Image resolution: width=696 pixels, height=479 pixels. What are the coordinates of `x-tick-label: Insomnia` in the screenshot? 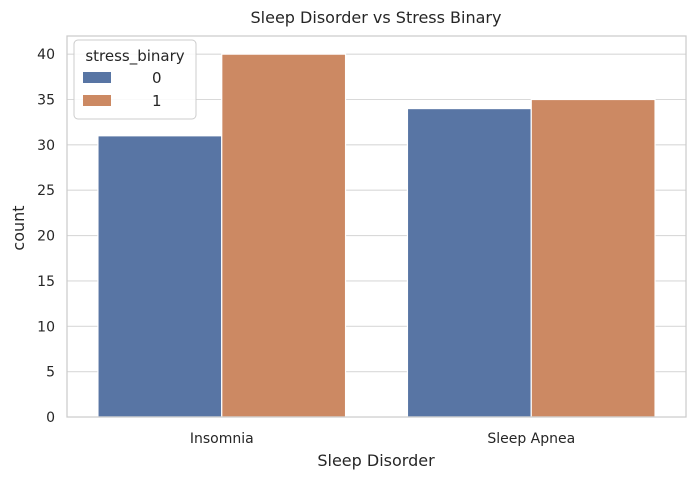 It's located at (222, 439).